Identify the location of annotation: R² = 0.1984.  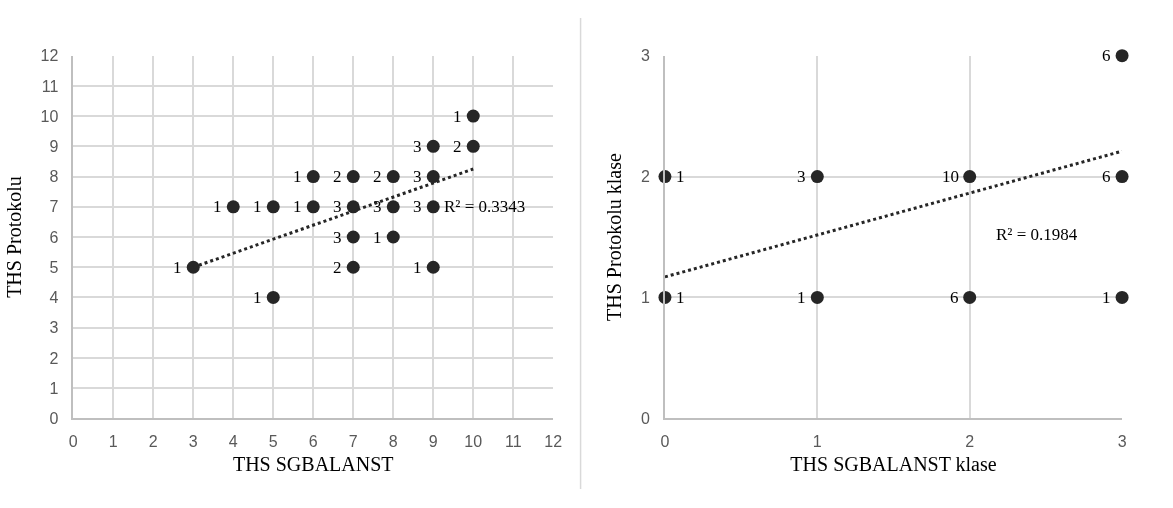
(1037, 234).